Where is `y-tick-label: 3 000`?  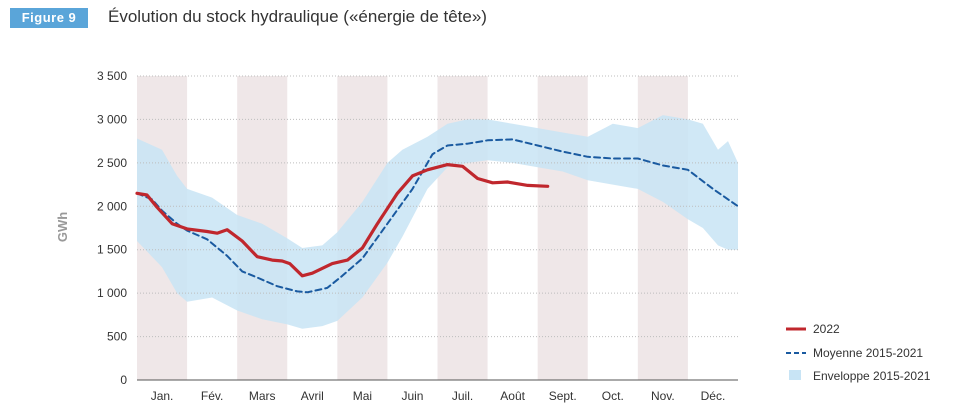
y-tick-label: 3 000 is located at coordinates (112, 119).